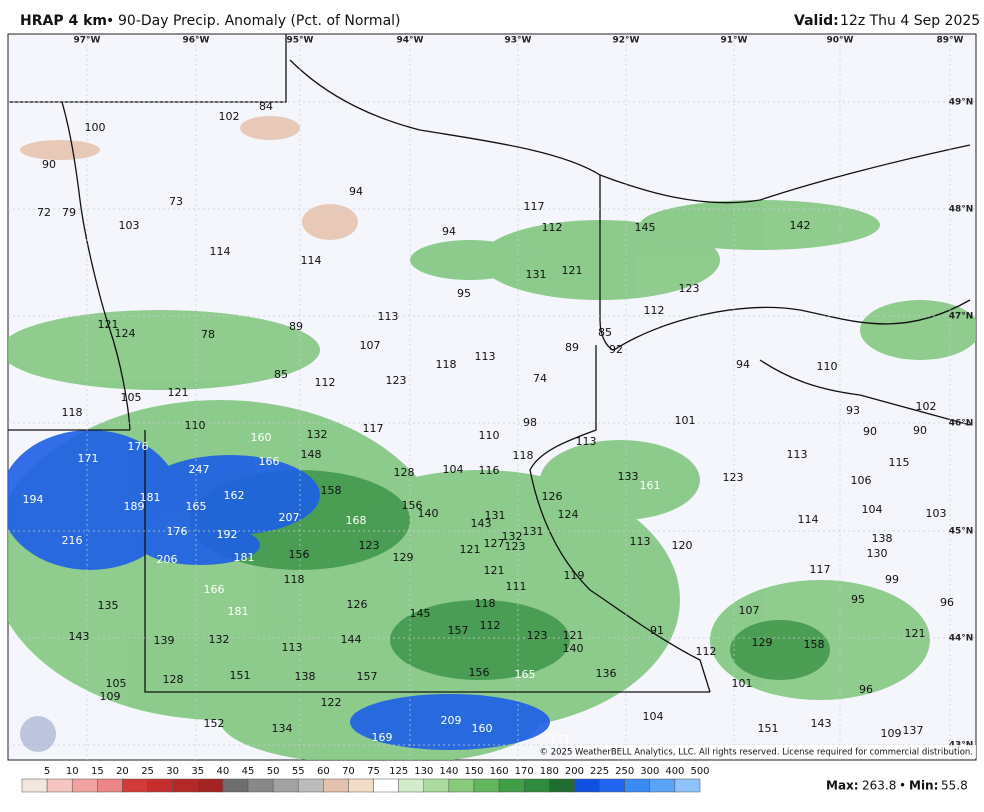  Describe the element at coordinates (147, 771) in the screenshot. I see `colorbar-tick-label: 25` at that location.